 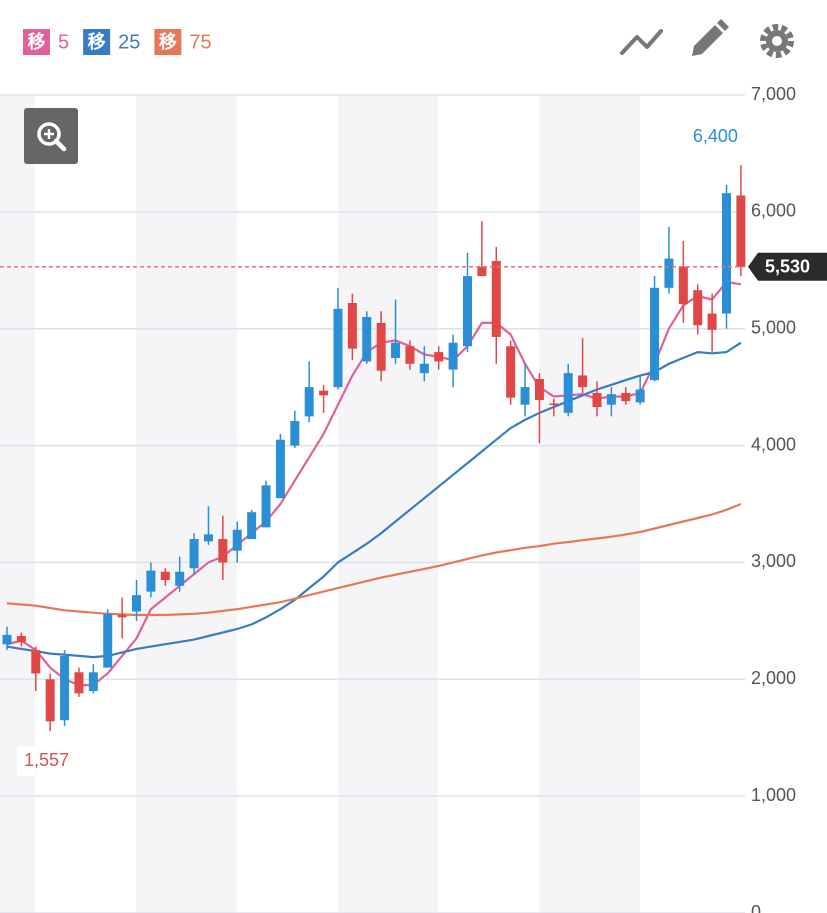 I want to click on max-label: 6,400, so click(x=715, y=136).